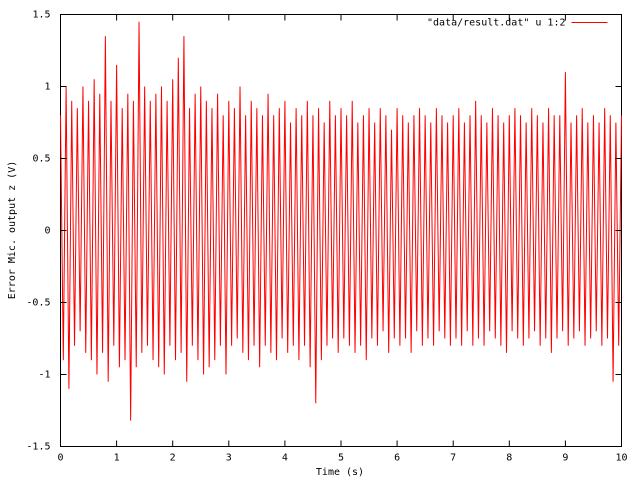  Describe the element at coordinates (397, 458) in the screenshot. I see `x-tick-label: 6` at that location.